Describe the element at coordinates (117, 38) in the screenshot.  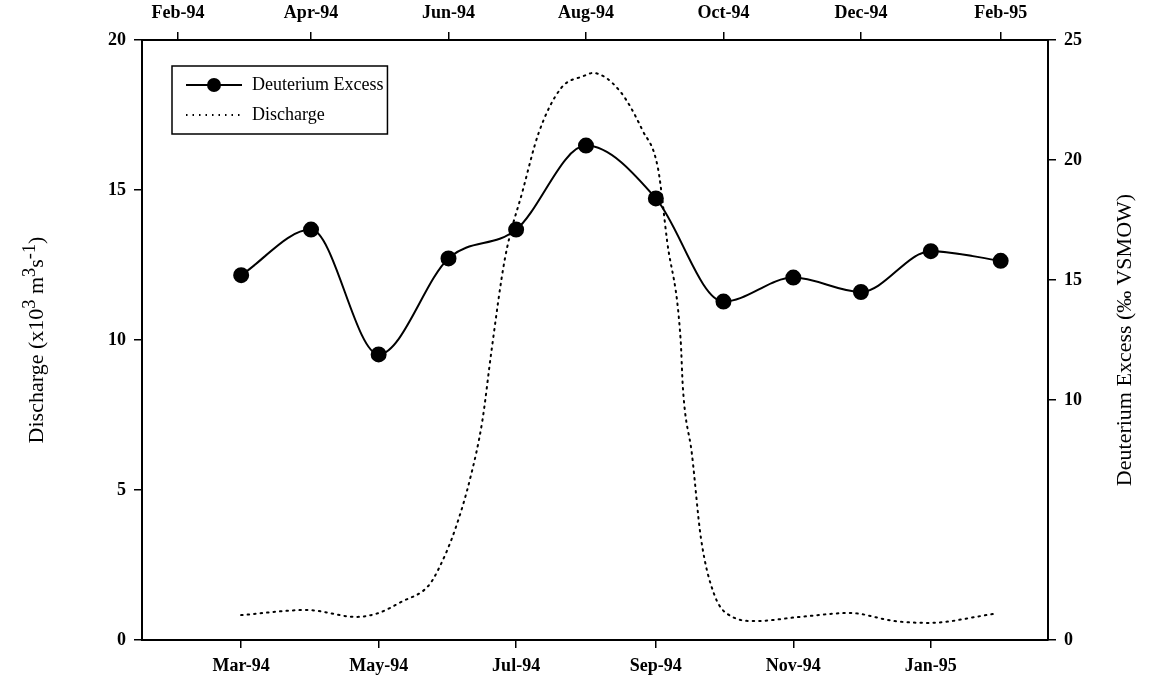
I see `y-tick-label: 20` at that location.